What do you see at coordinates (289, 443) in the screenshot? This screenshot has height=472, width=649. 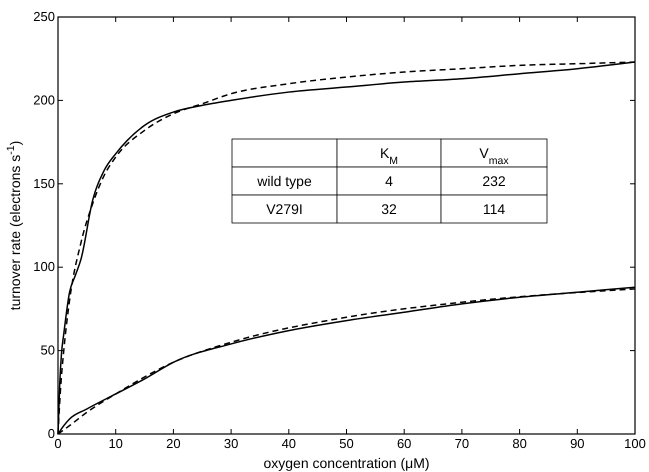 I see `x-tick-label: 40` at bounding box center [289, 443].